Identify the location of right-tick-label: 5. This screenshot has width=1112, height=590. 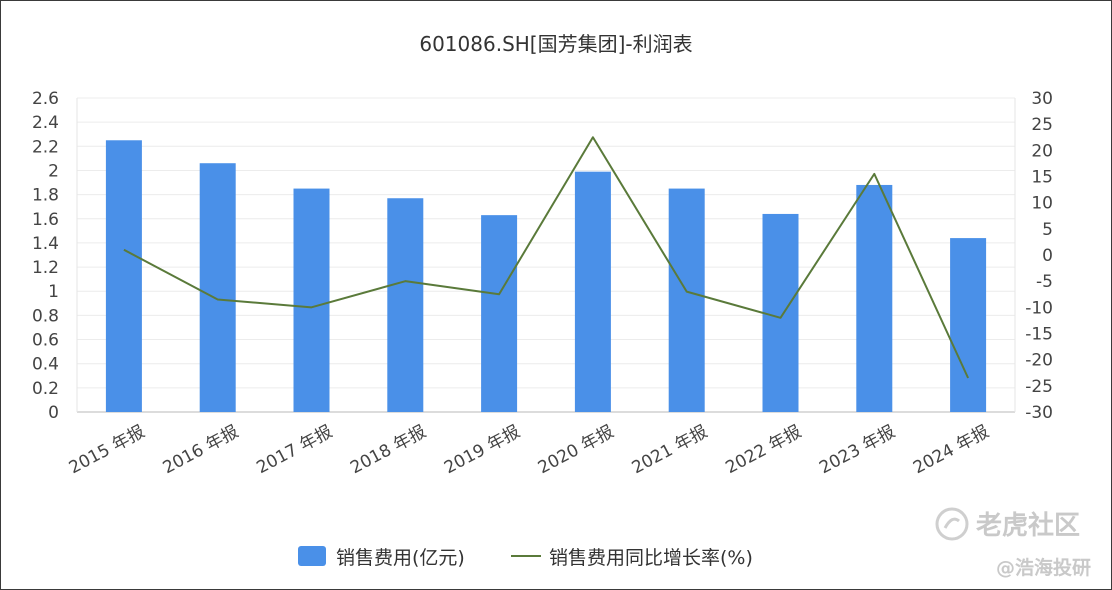
(1047, 230).